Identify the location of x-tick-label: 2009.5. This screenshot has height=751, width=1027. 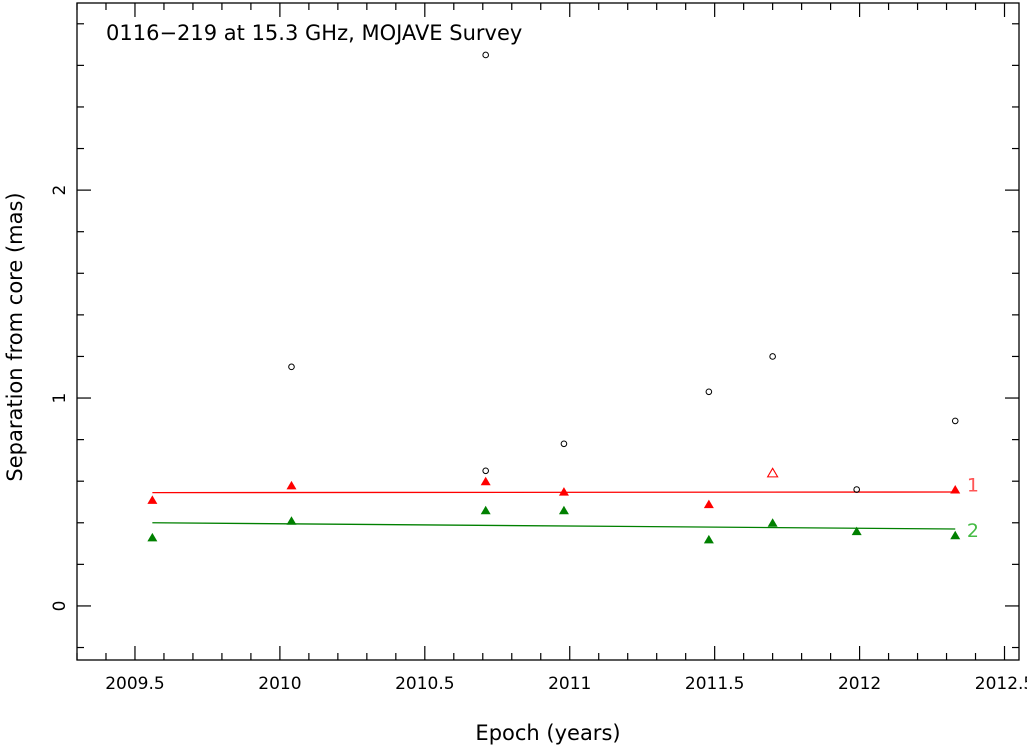
(134, 684).